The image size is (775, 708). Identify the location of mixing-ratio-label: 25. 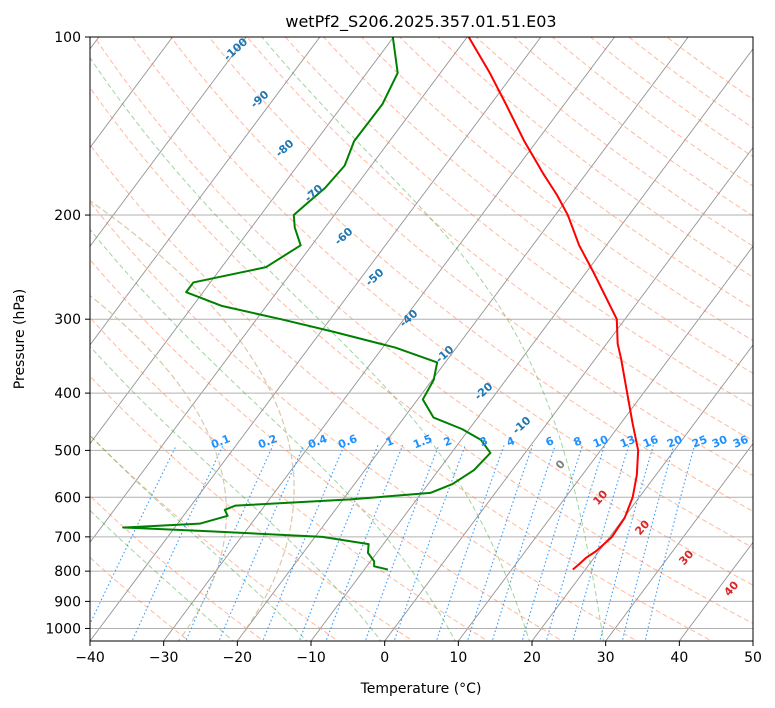
(699, 442).